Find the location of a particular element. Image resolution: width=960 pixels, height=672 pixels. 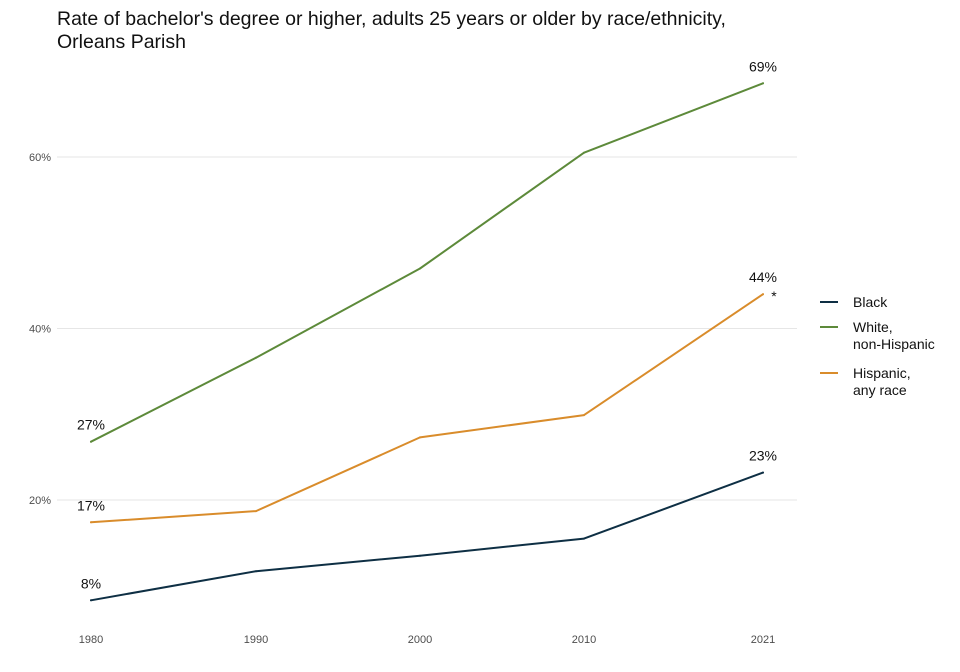

data-label: 17% is located at coordinates (91, 505).